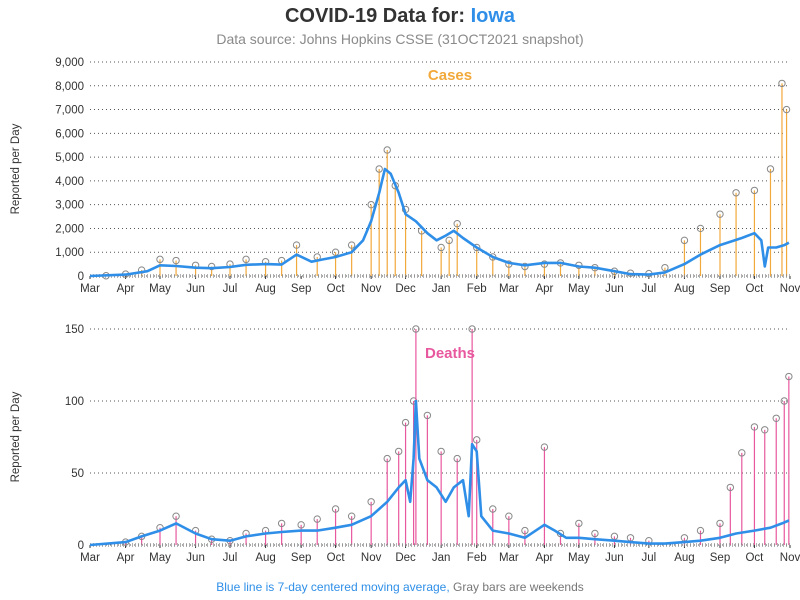 The height and width of the screenshot is (600, 800). Describe the element at coordinates (441, 558) in the screenshot. I see `deaths-xtick-label: Jan` at that location.